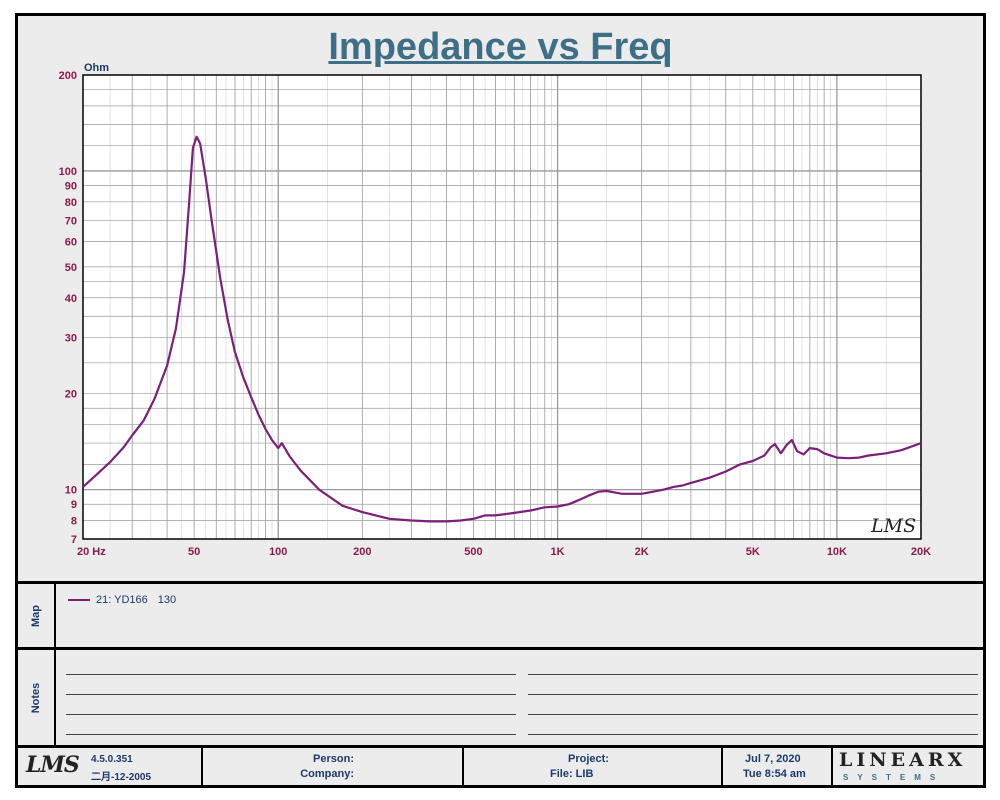  I want to click on y-tick-label: 50, so click(71, 268).